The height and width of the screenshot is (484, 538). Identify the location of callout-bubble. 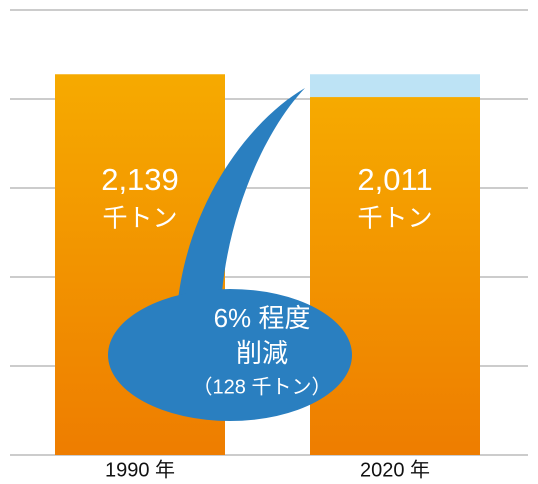
(230, 355).